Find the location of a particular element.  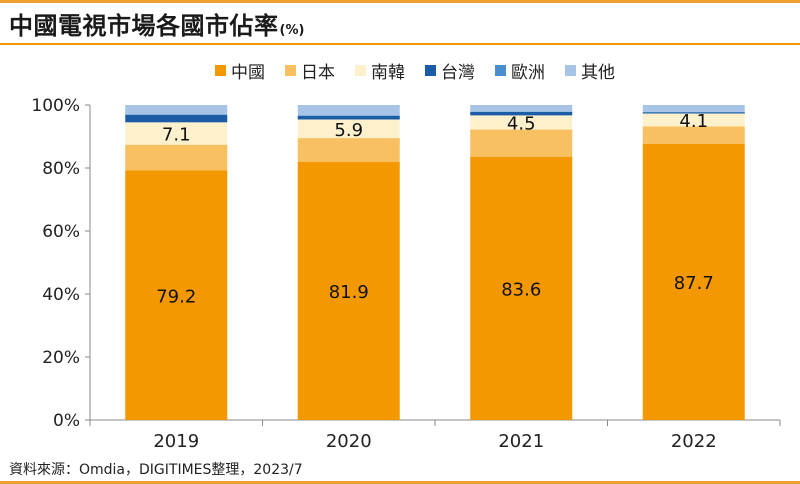

legend-label: 台灣 is located at coordinates (458, 72).